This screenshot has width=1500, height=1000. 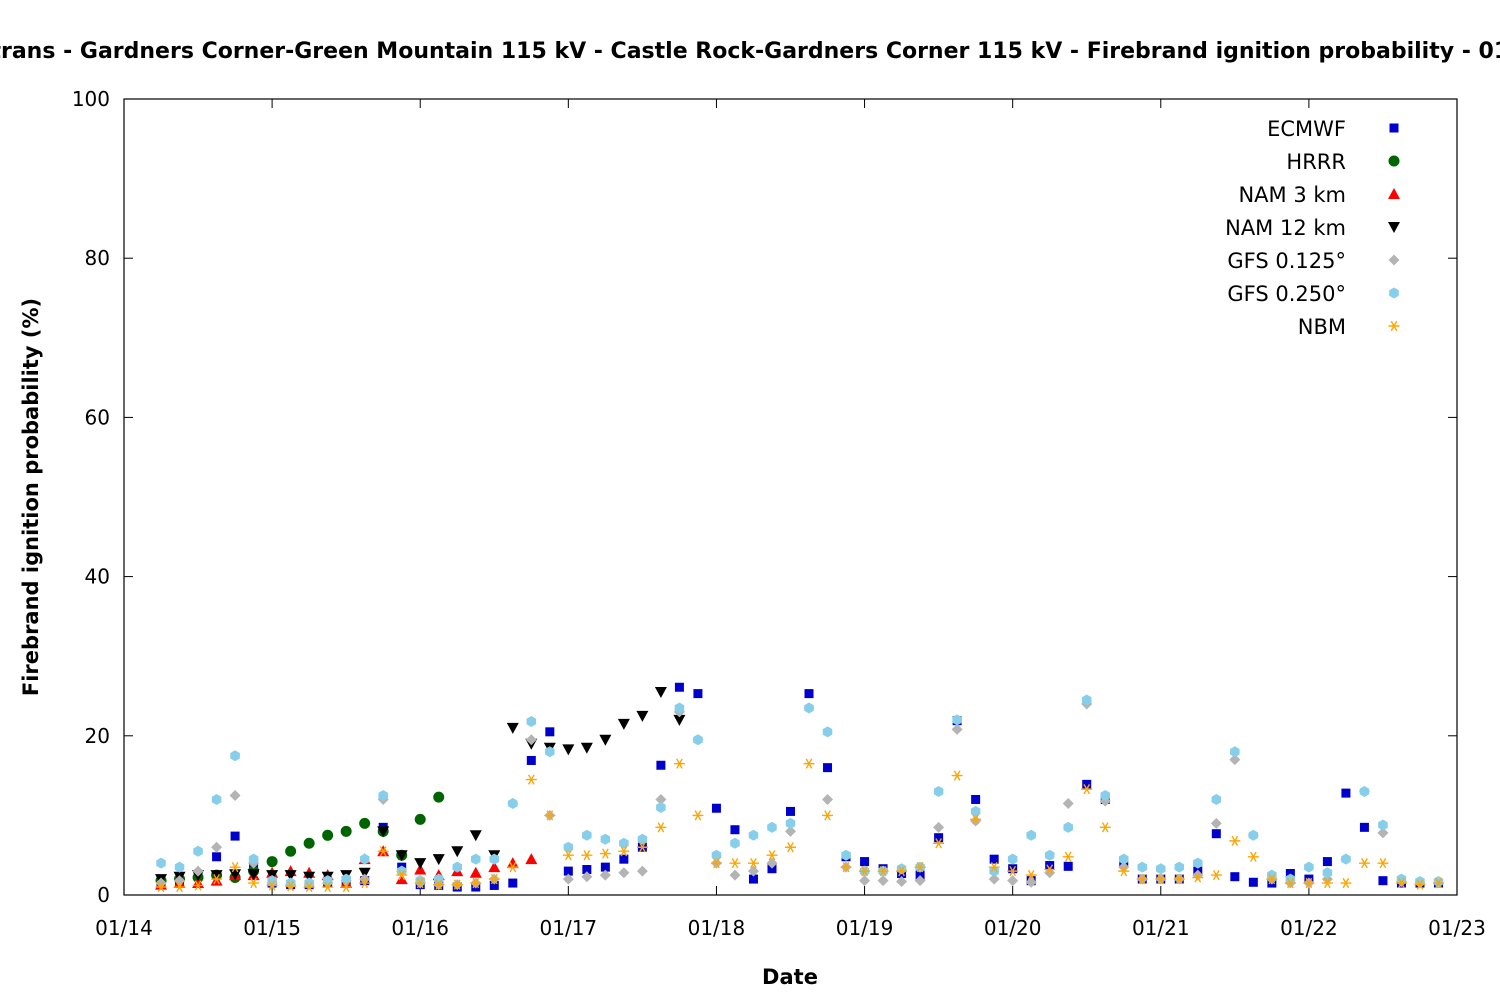 What do you see at coordinates (97, 258) in the screenshot?
I see `y-tick-label: 80` at bounding box center [97, 258].